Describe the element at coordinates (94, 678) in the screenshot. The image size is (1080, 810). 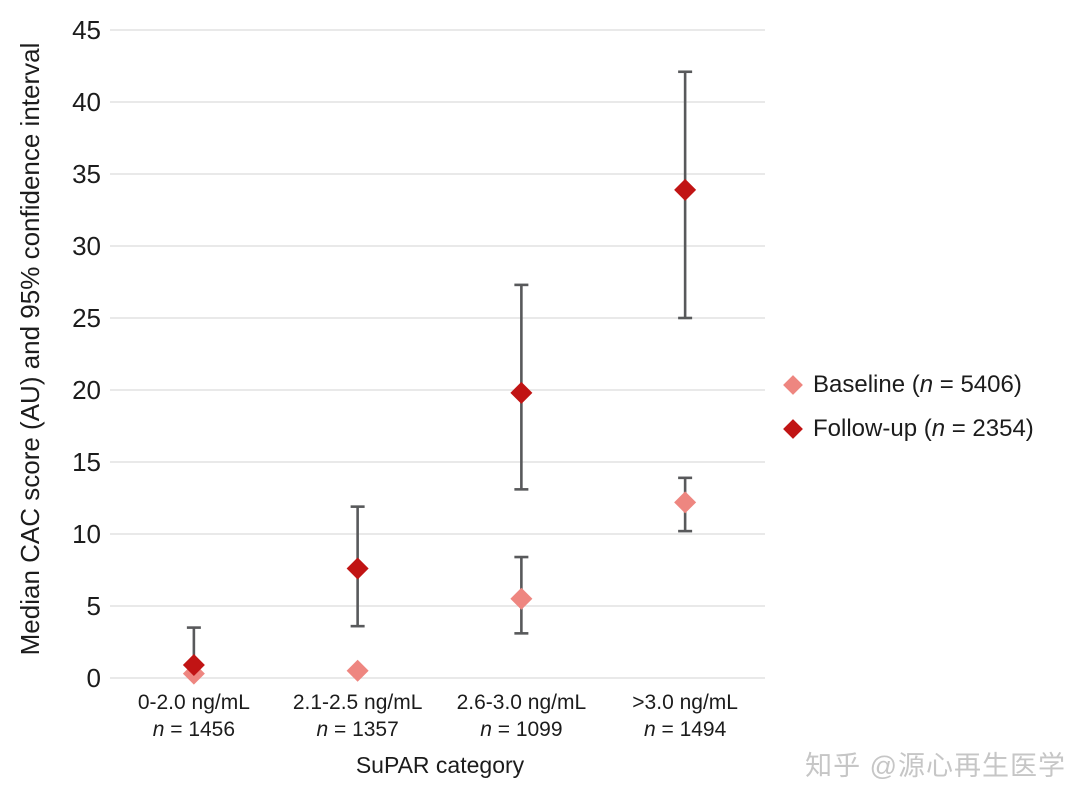
I see `y-tick-label: 0` at that location.